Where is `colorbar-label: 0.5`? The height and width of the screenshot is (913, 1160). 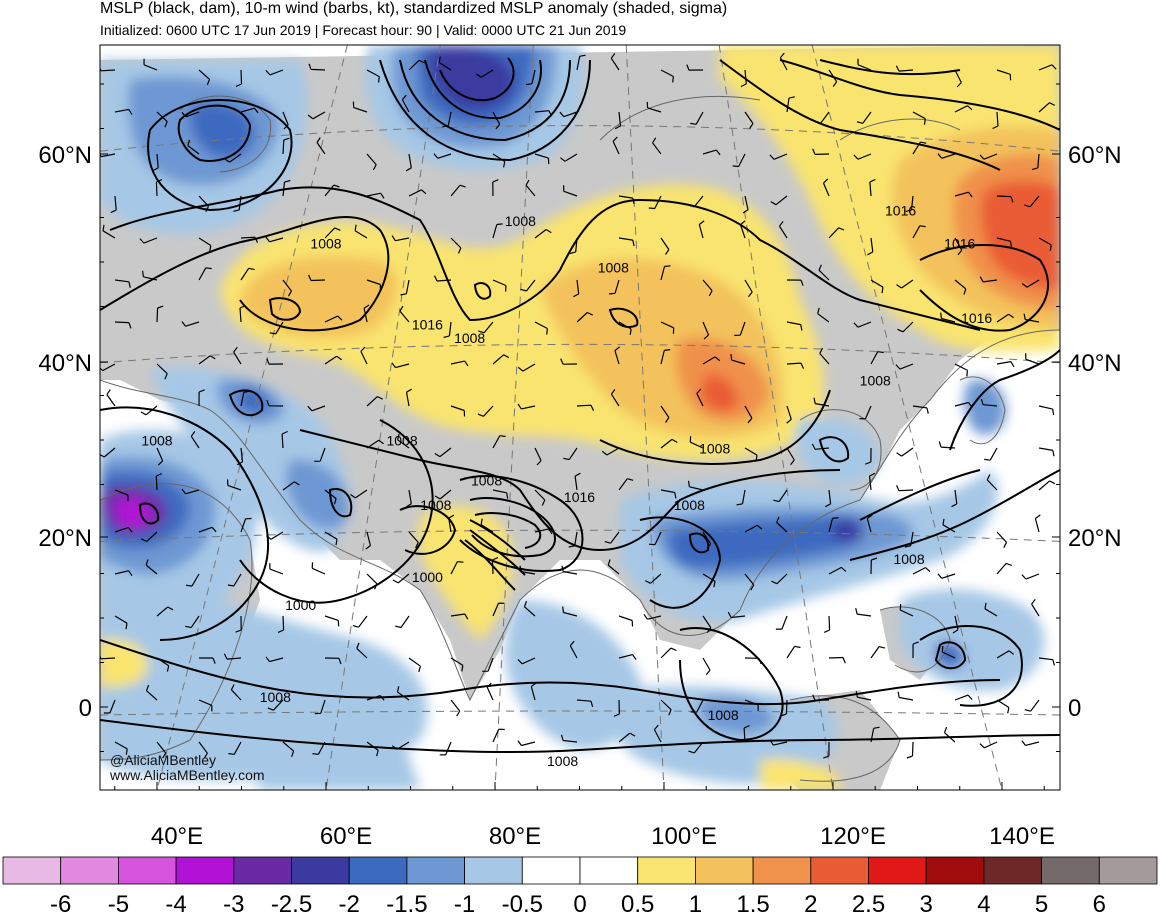
colorbar-label: 0.5 is located at coordinates (637, 902).